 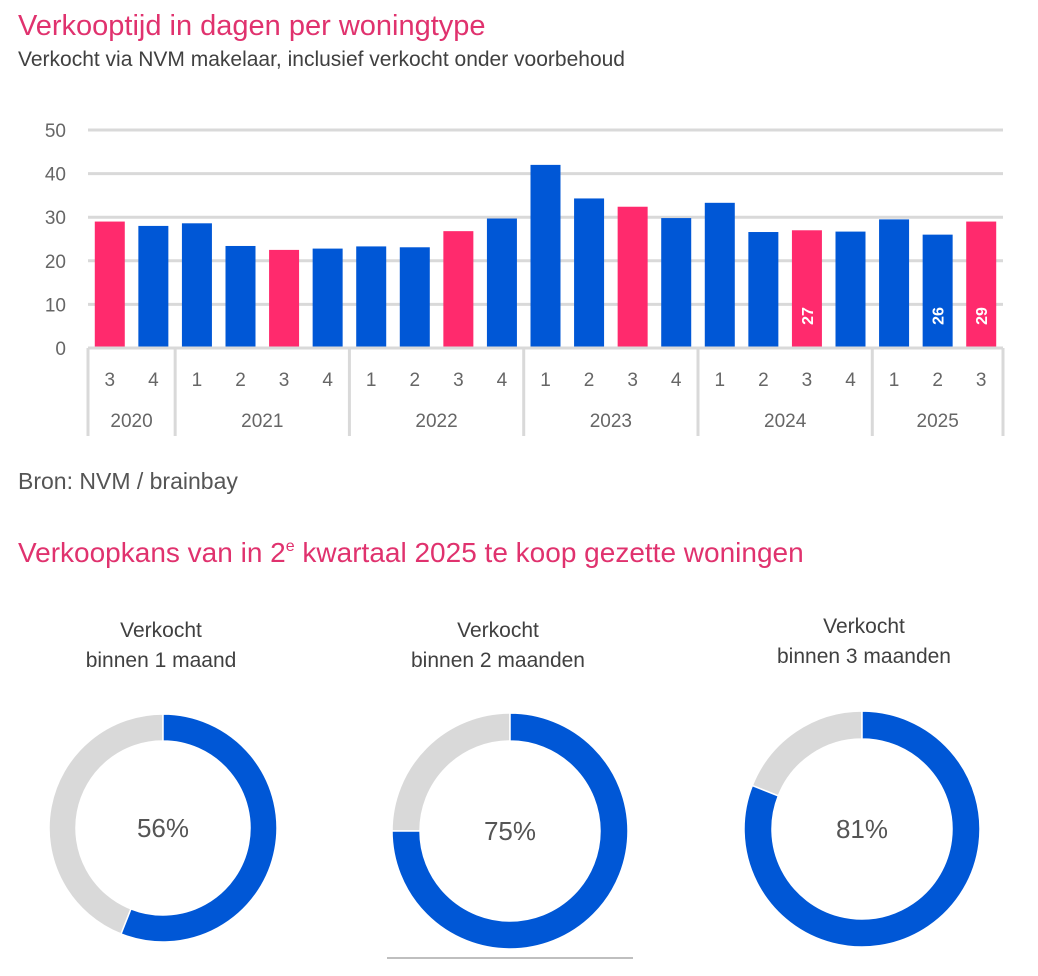 What do you see at coordinates (161, 646) in the screenshot?
I see `donut-1-label: Verkocht binnen 1 maand` at bounding box center [161, 646].